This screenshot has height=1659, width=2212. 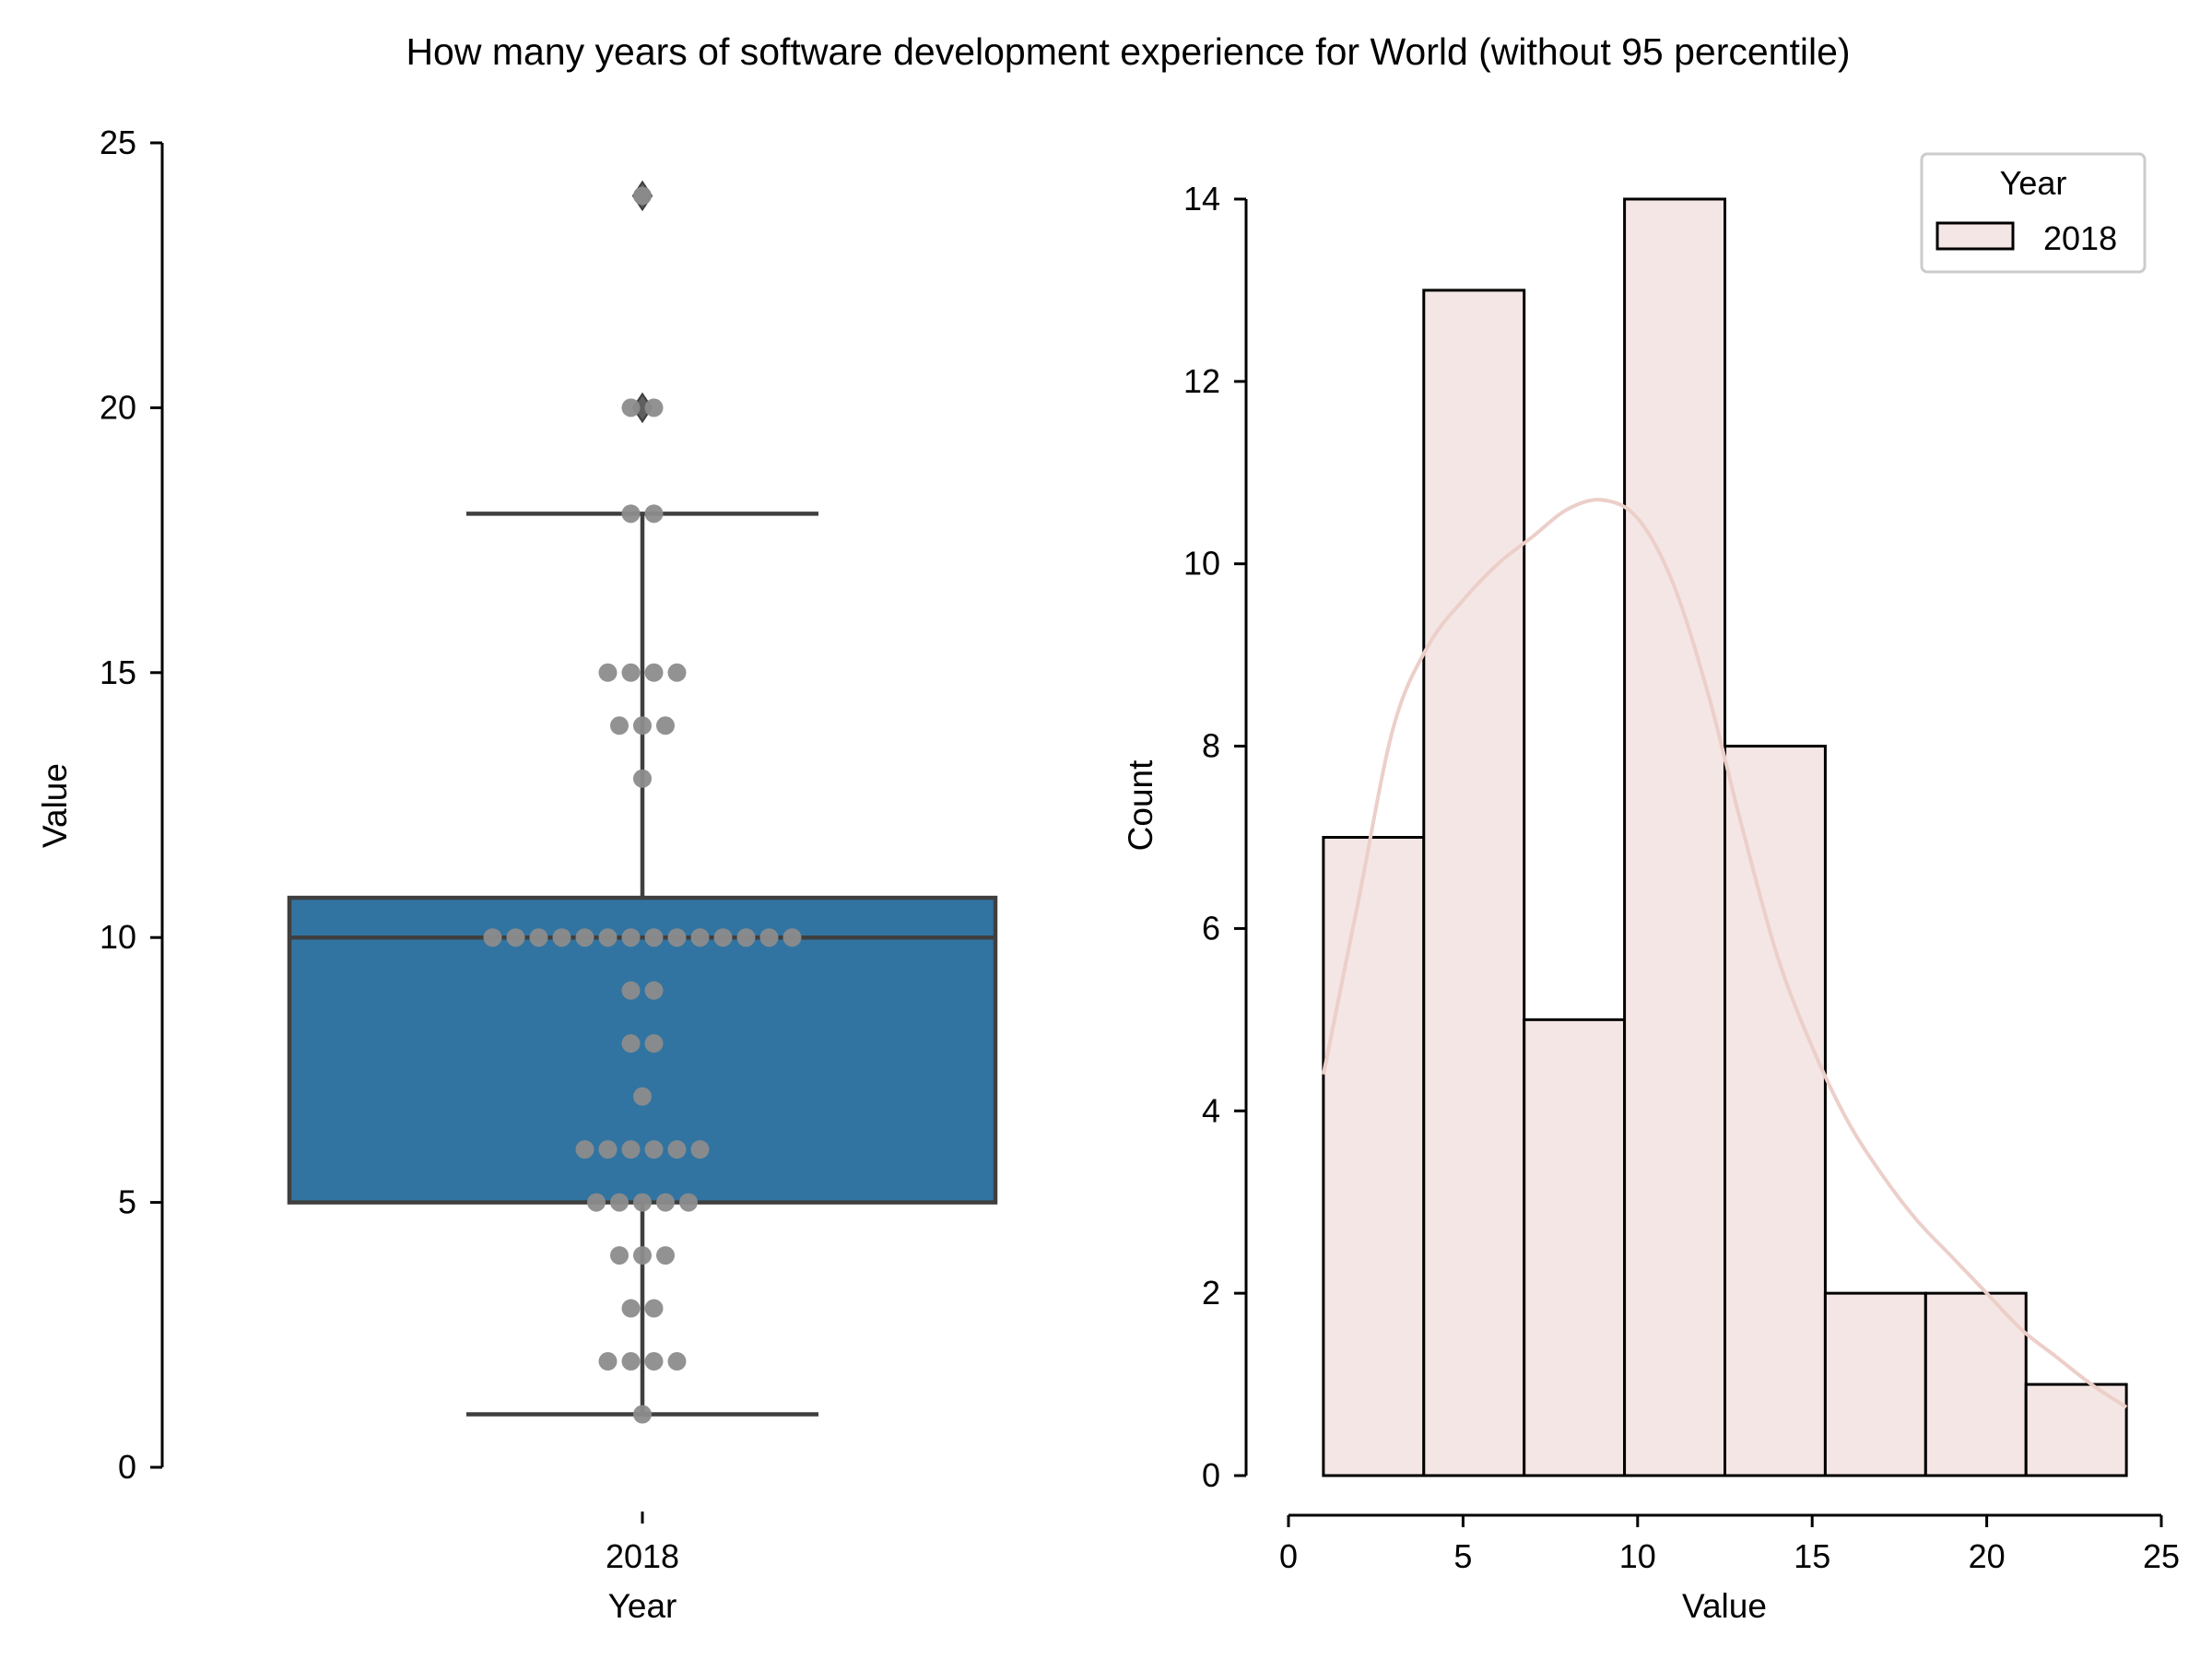 What do you see at coordinates (1462, 1556) in the screenshot?
I see `hist-x-tick-label: 5` at bounding box center [1462, 1556].